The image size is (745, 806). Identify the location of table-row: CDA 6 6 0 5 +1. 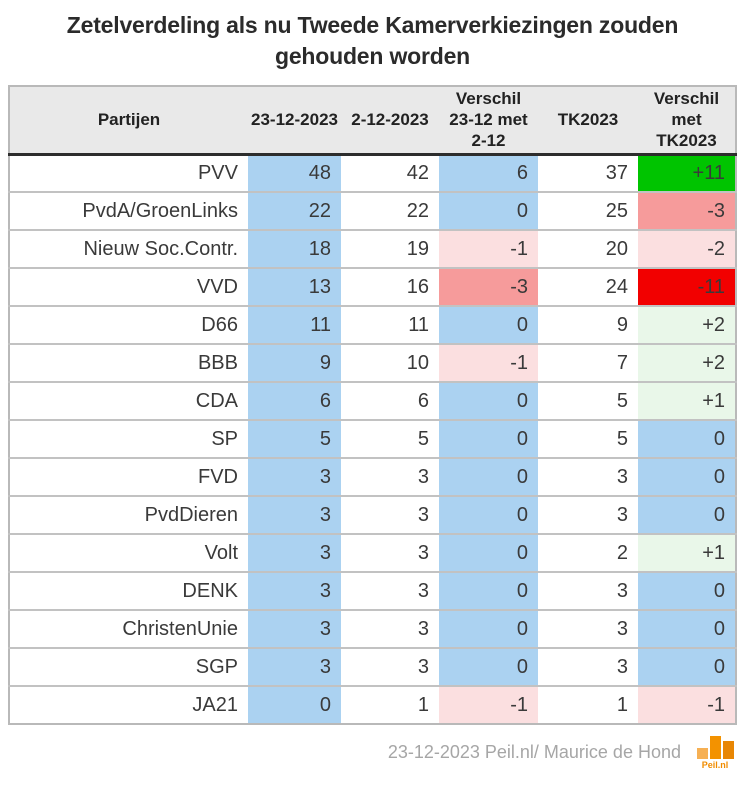
(372, 401).